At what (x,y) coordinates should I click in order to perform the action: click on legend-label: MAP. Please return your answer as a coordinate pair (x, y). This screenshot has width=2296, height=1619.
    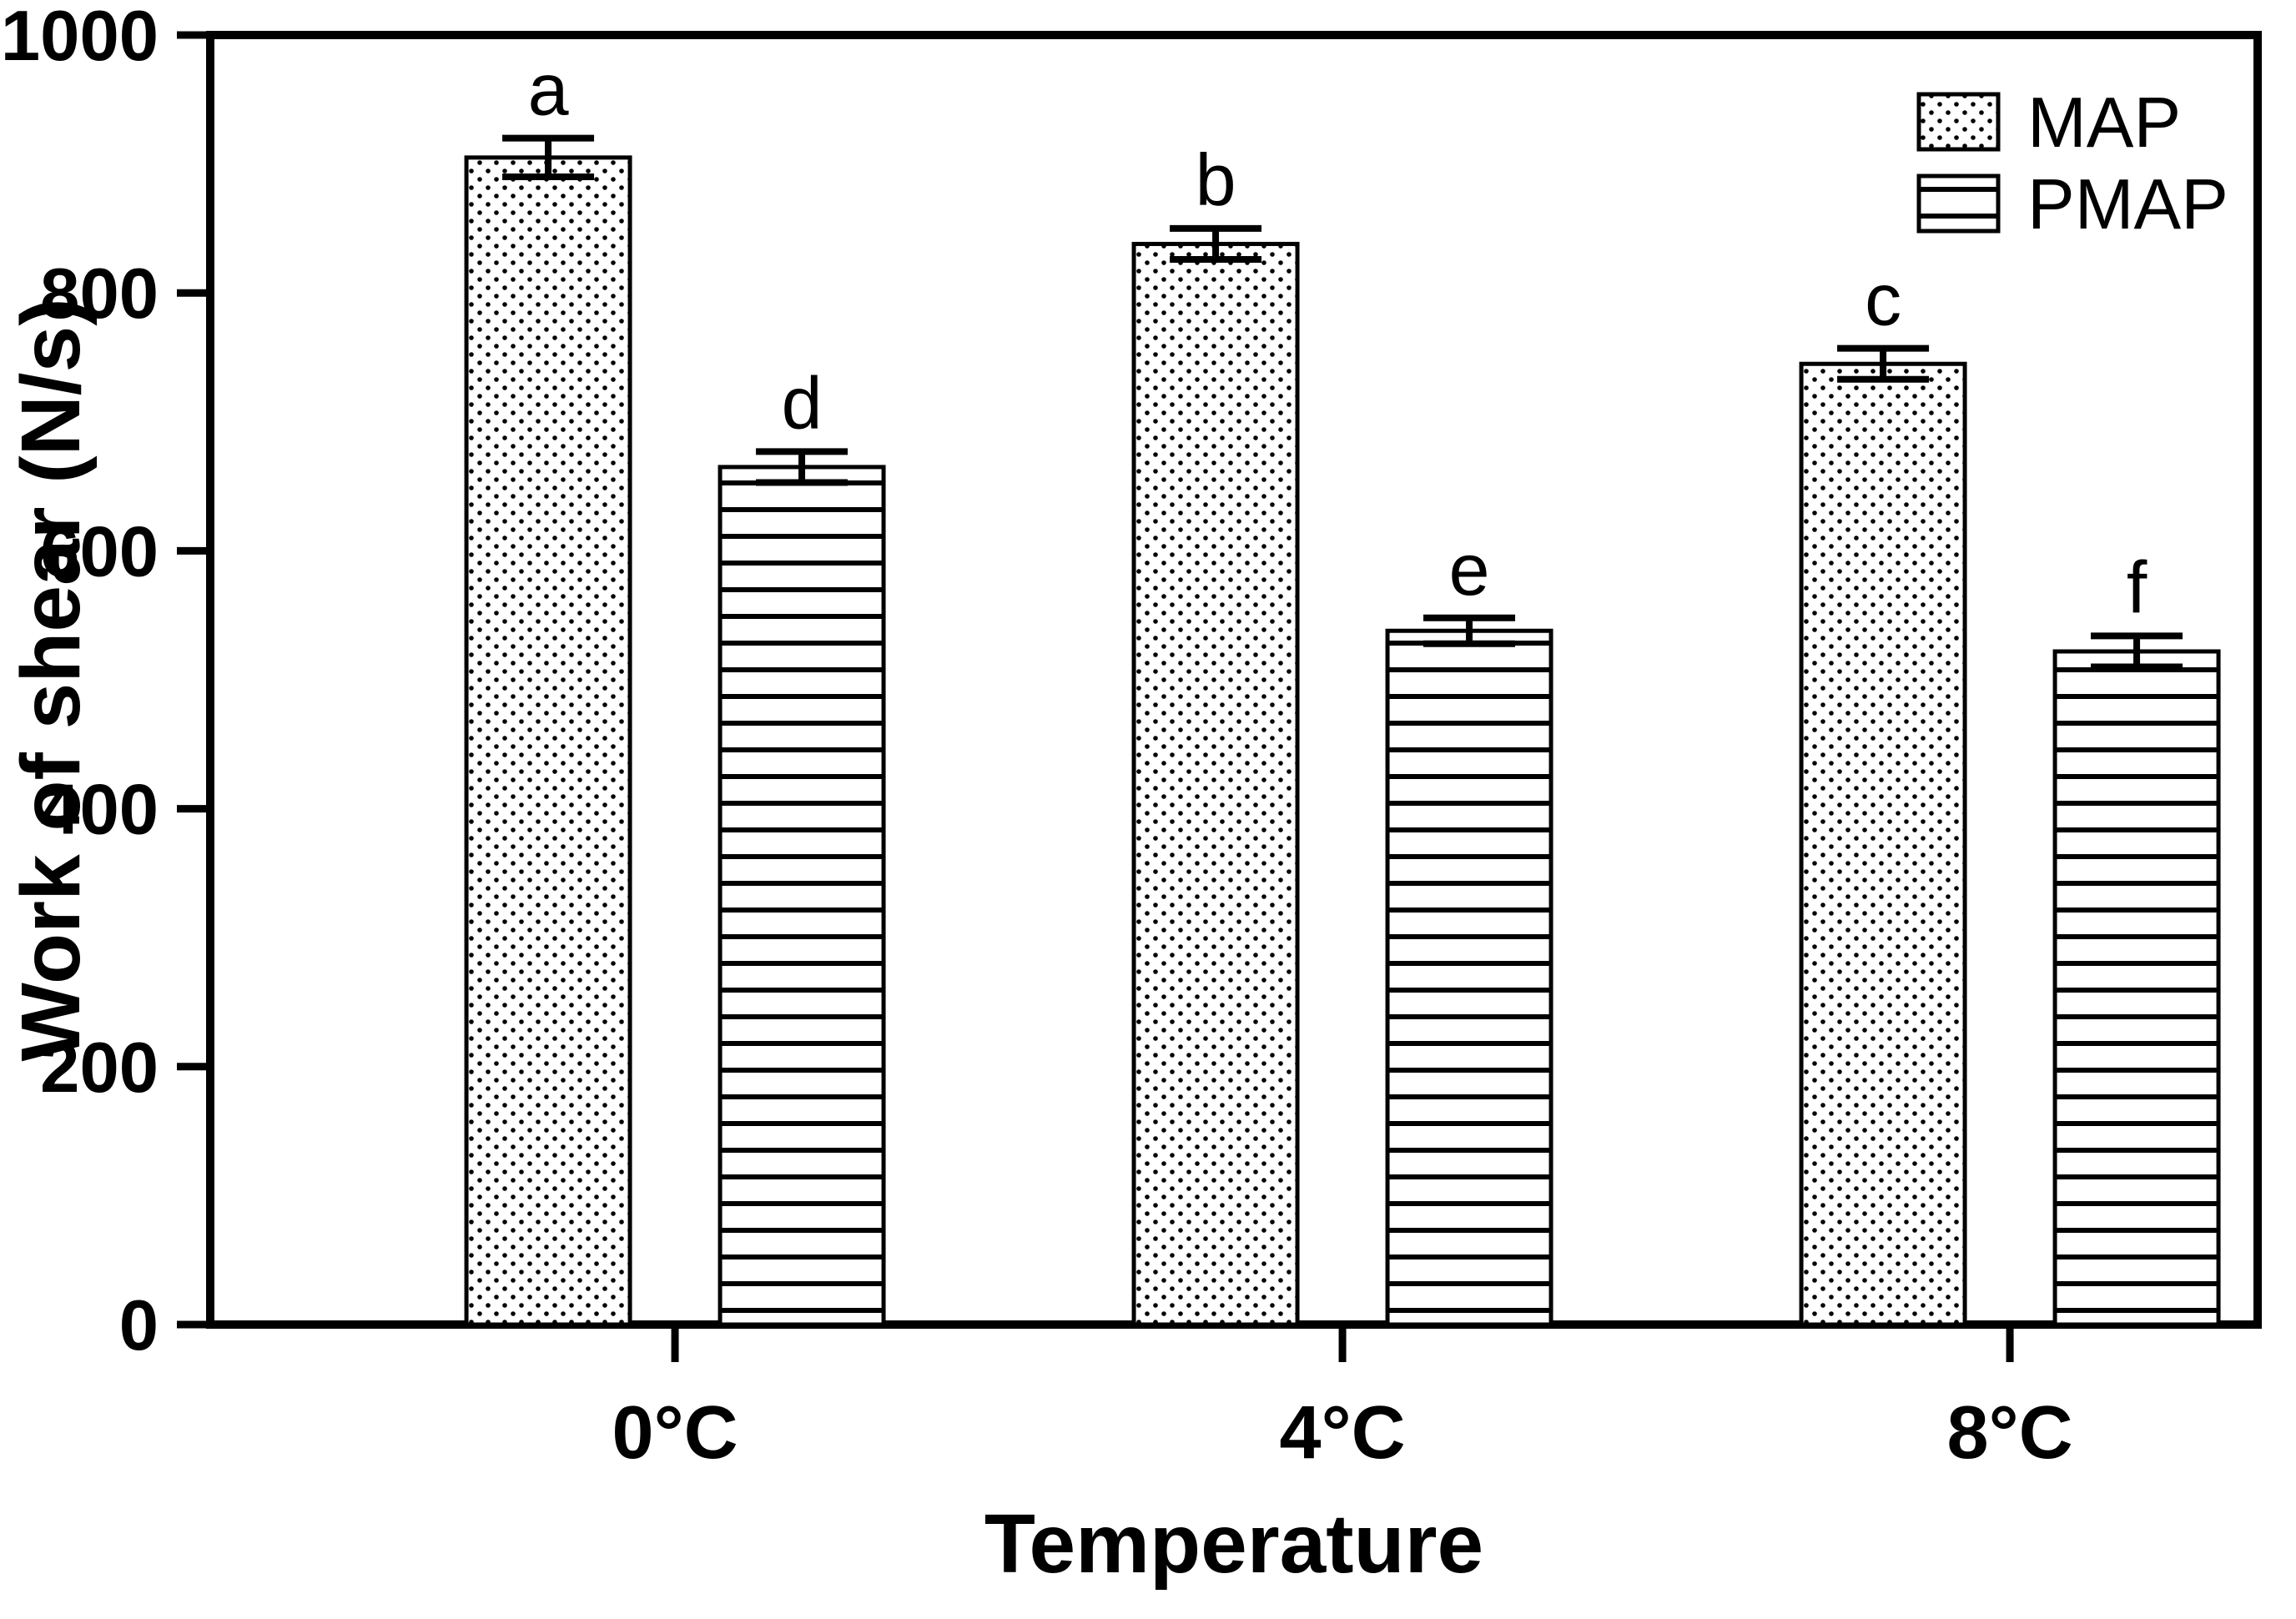
    Looking at the image, I should click on (2104, 123).